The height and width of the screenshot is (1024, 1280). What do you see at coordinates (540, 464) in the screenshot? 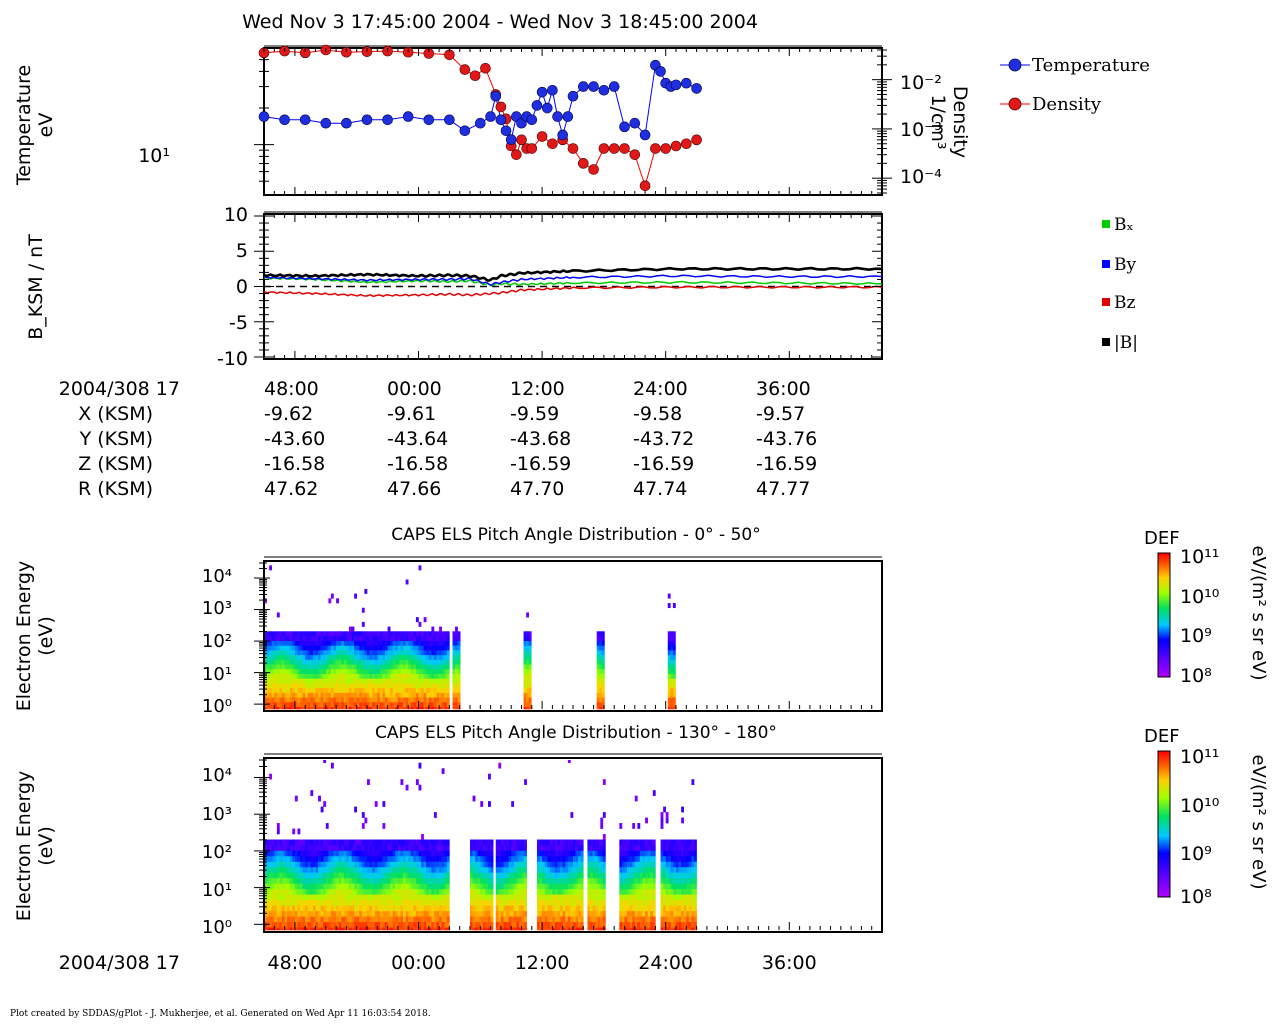
I see `ephemeris-value: -16.59` at bounding box center [540, 464].